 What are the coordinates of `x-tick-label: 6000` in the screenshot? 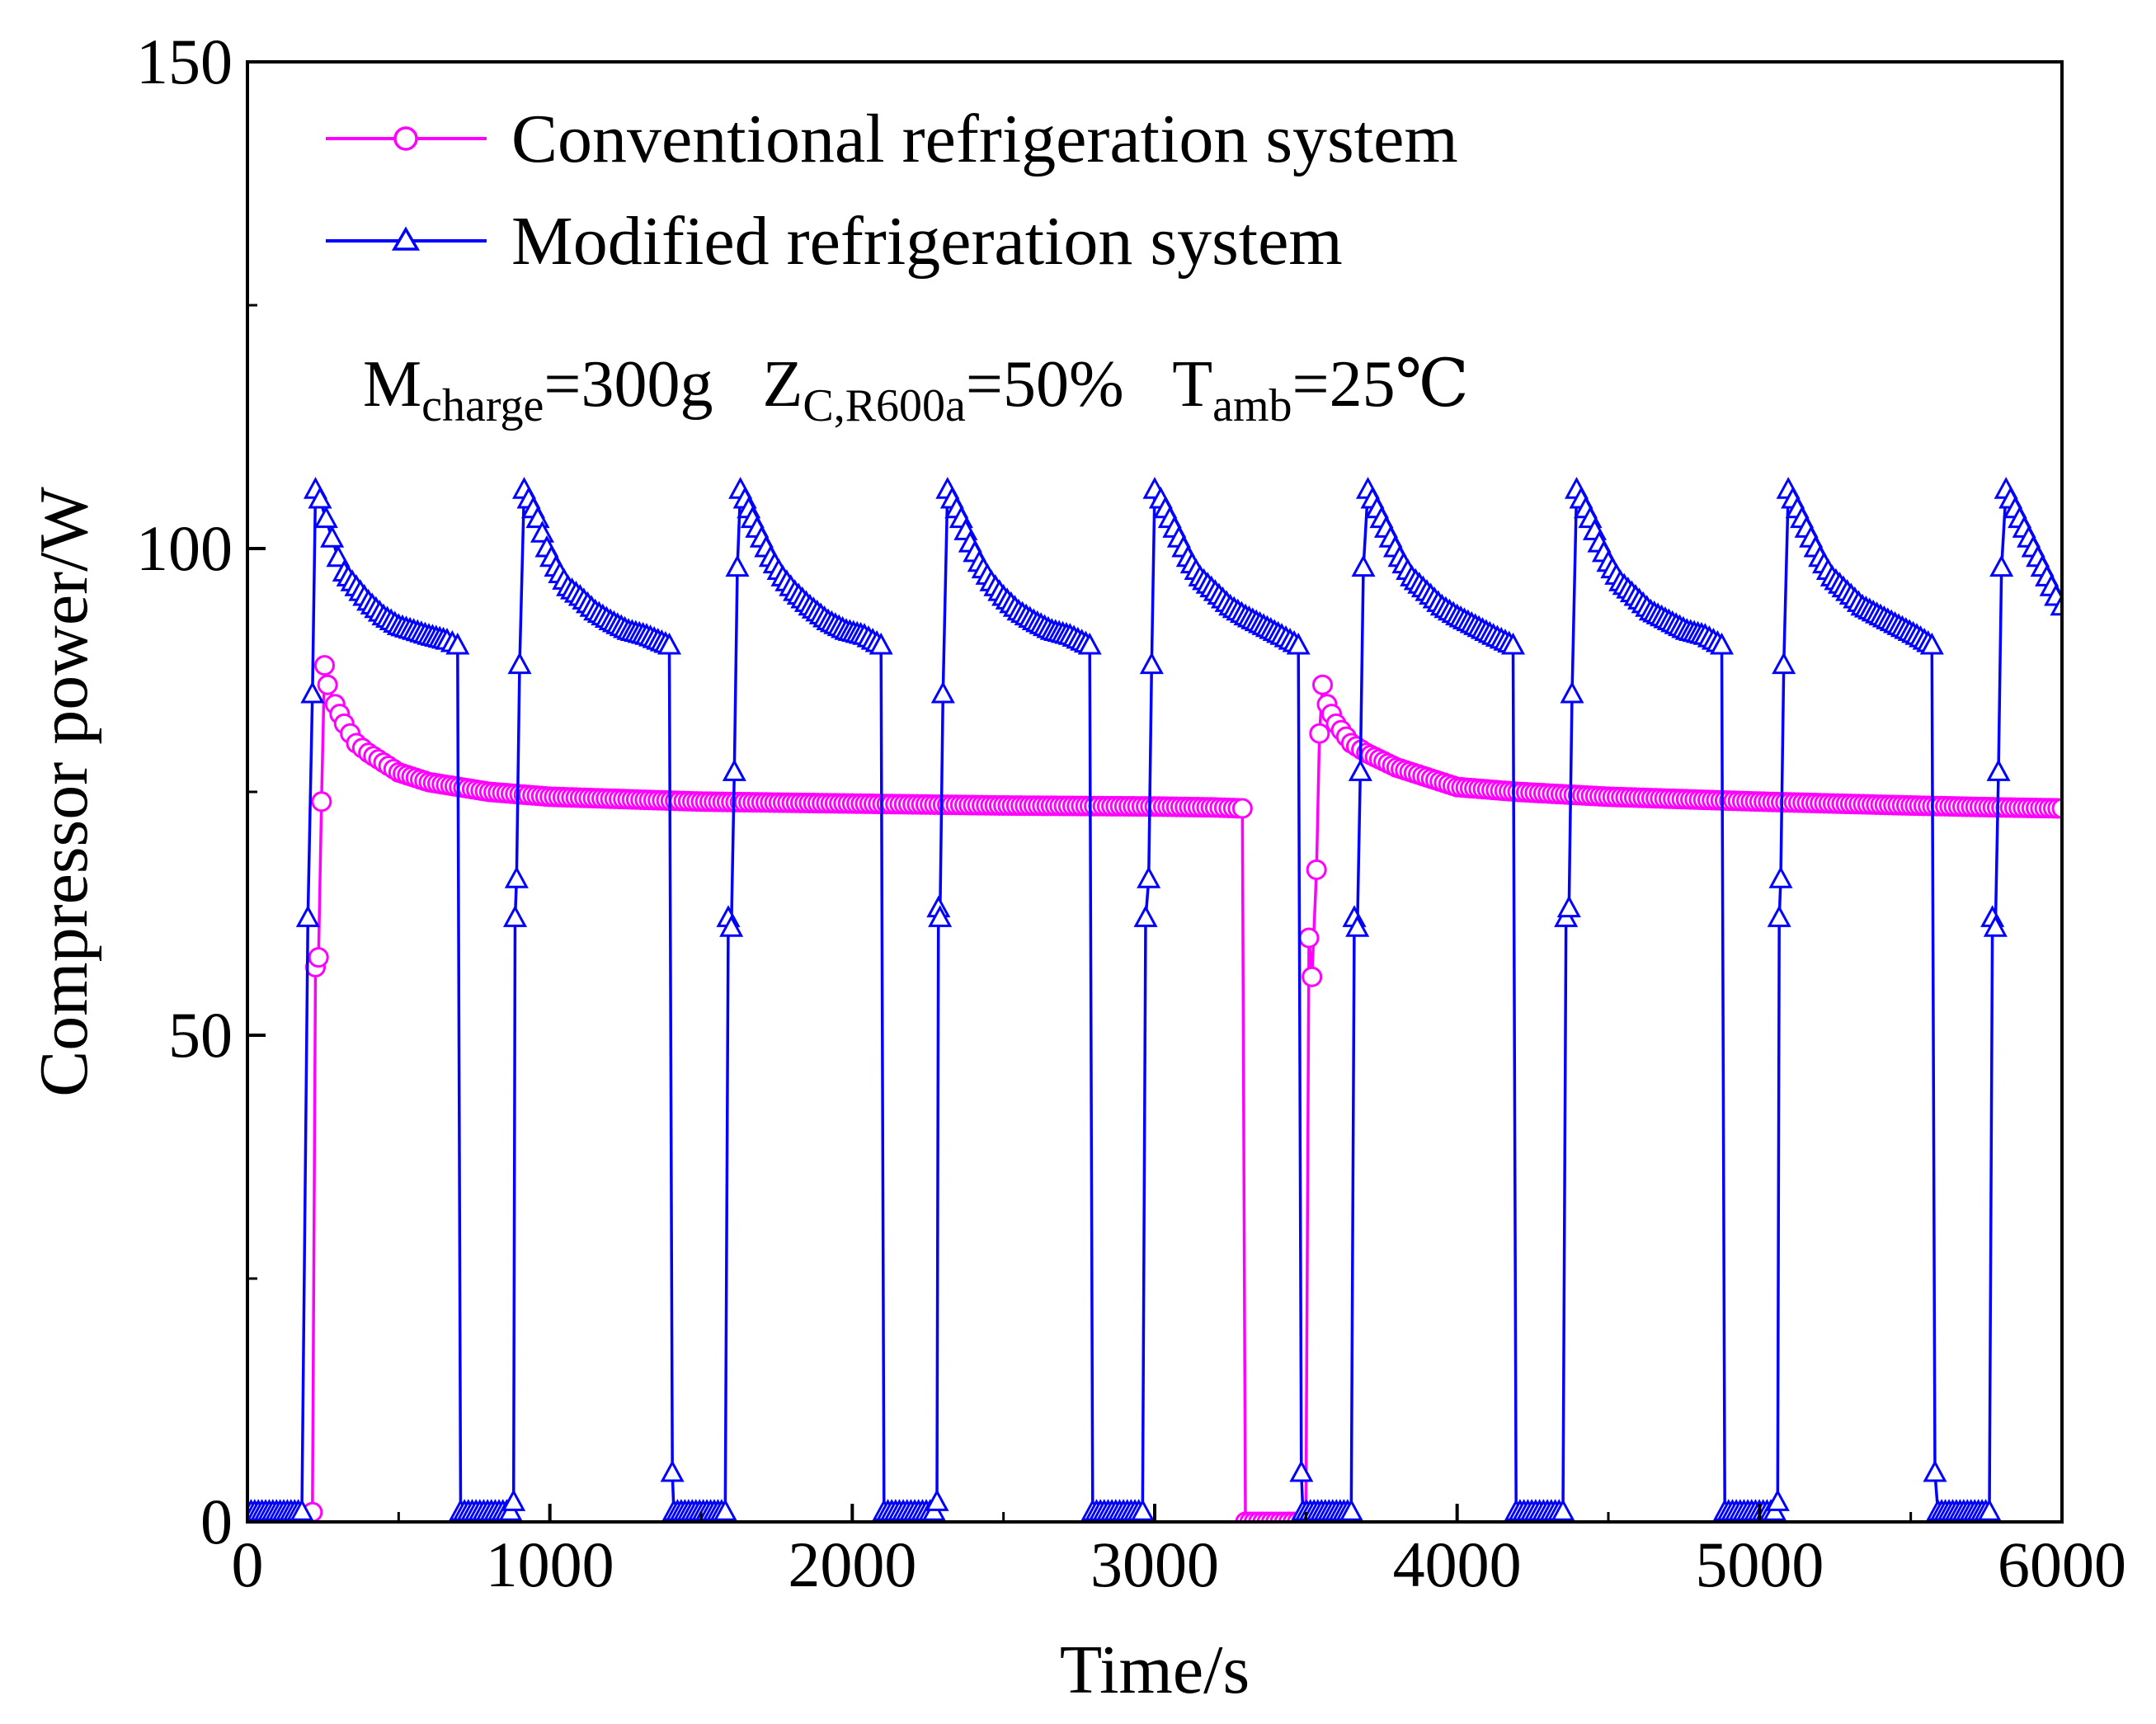 It's located at (2062, 1564).